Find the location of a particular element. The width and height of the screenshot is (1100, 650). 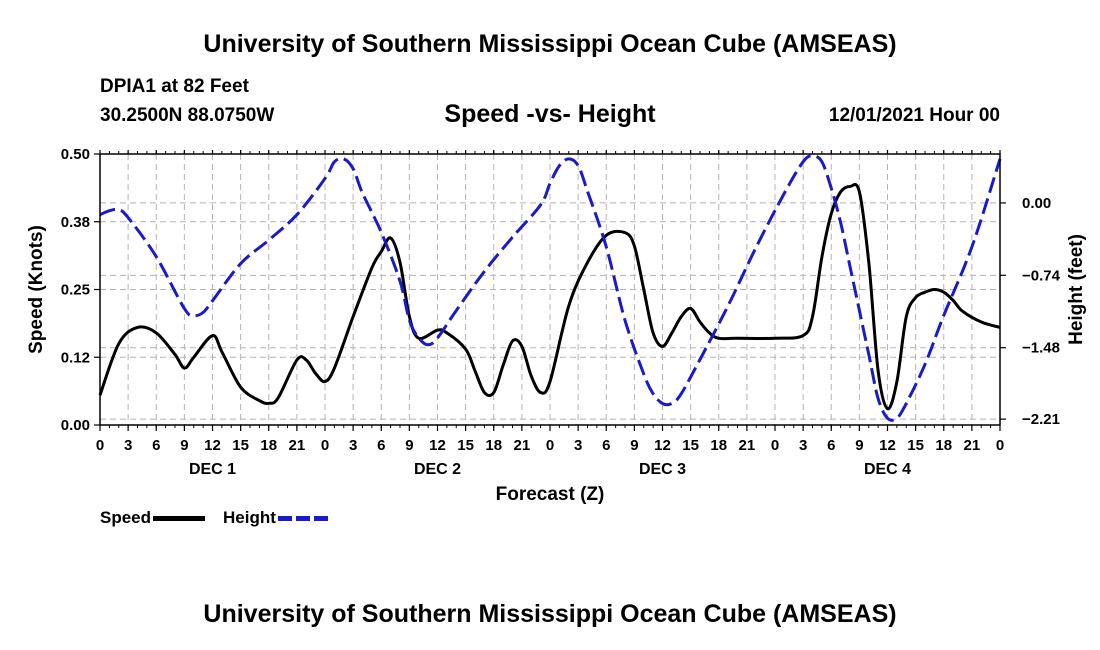

forecast-datetime: 12/01/2021 Hour 00 is located at coordinates (914, 115).